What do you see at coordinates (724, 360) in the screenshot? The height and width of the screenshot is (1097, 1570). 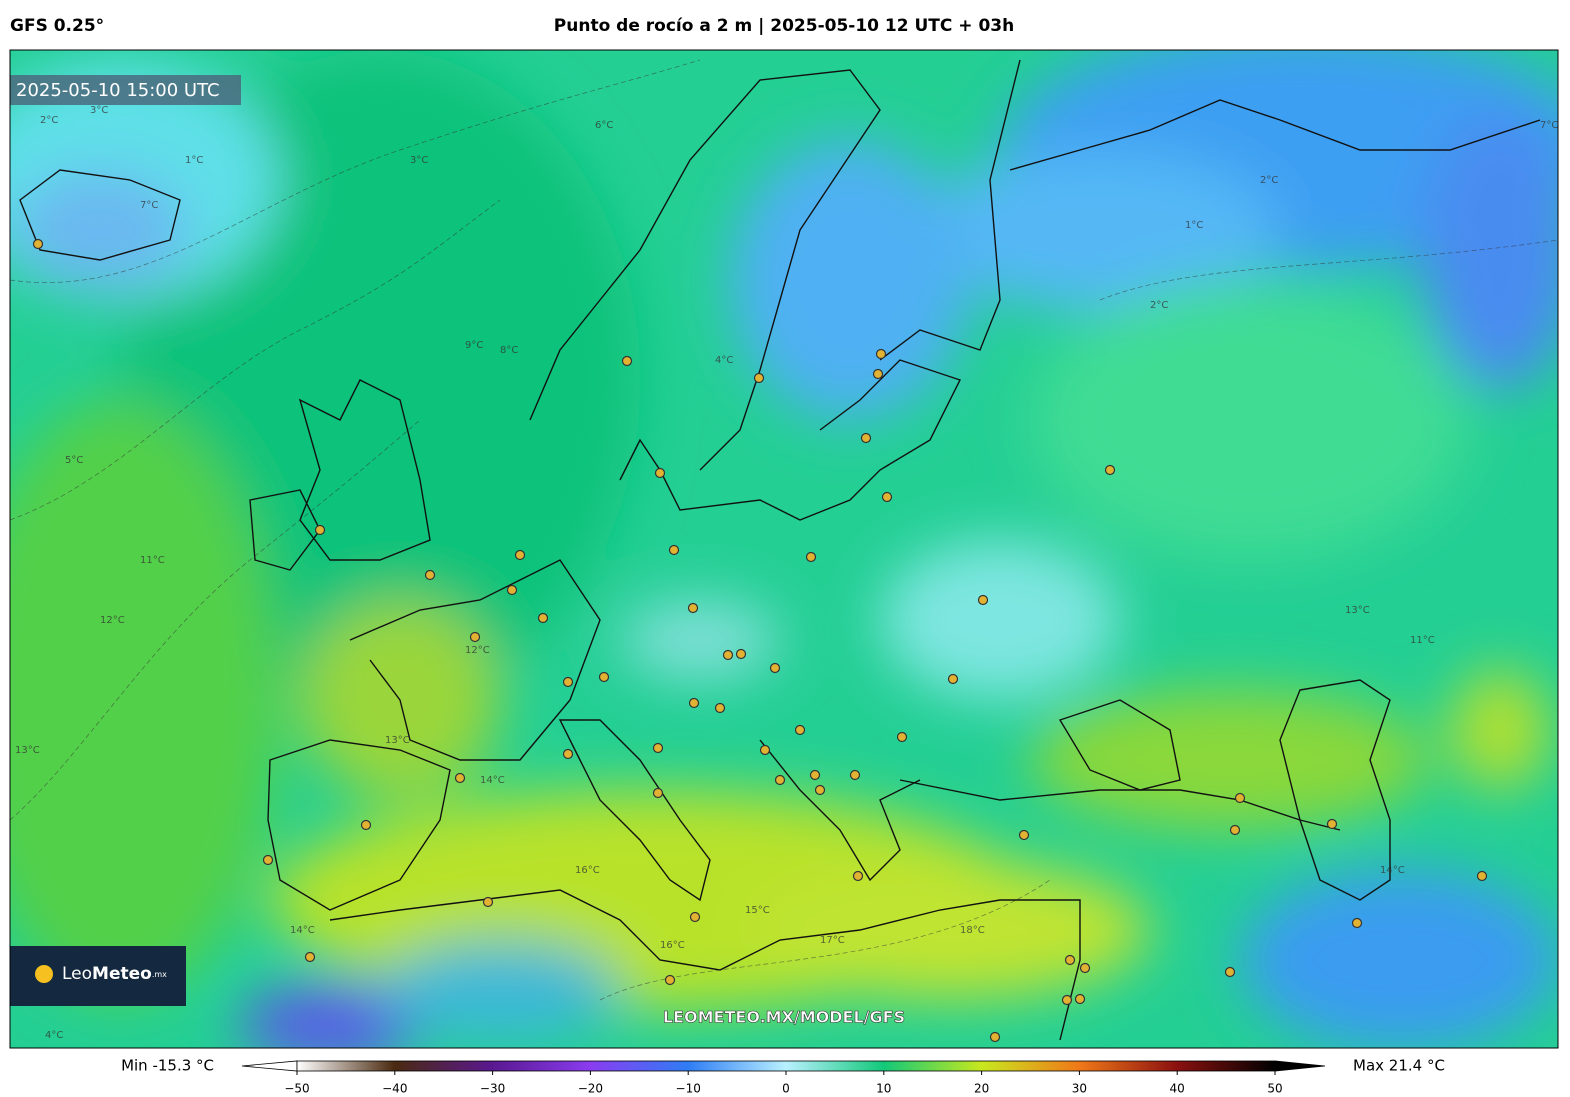 I see `contour-label: 4°C` at bounding box center [724, 360].